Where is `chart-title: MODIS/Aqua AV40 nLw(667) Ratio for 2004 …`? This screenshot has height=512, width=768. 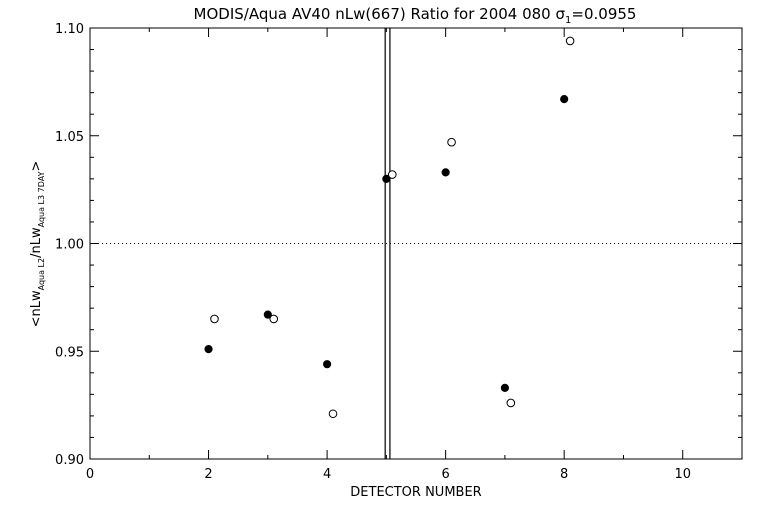 chart-title: MODIS/Aqua AV40 nLw(667) Ratio for 2004 … is located at coordinates (415, 15).